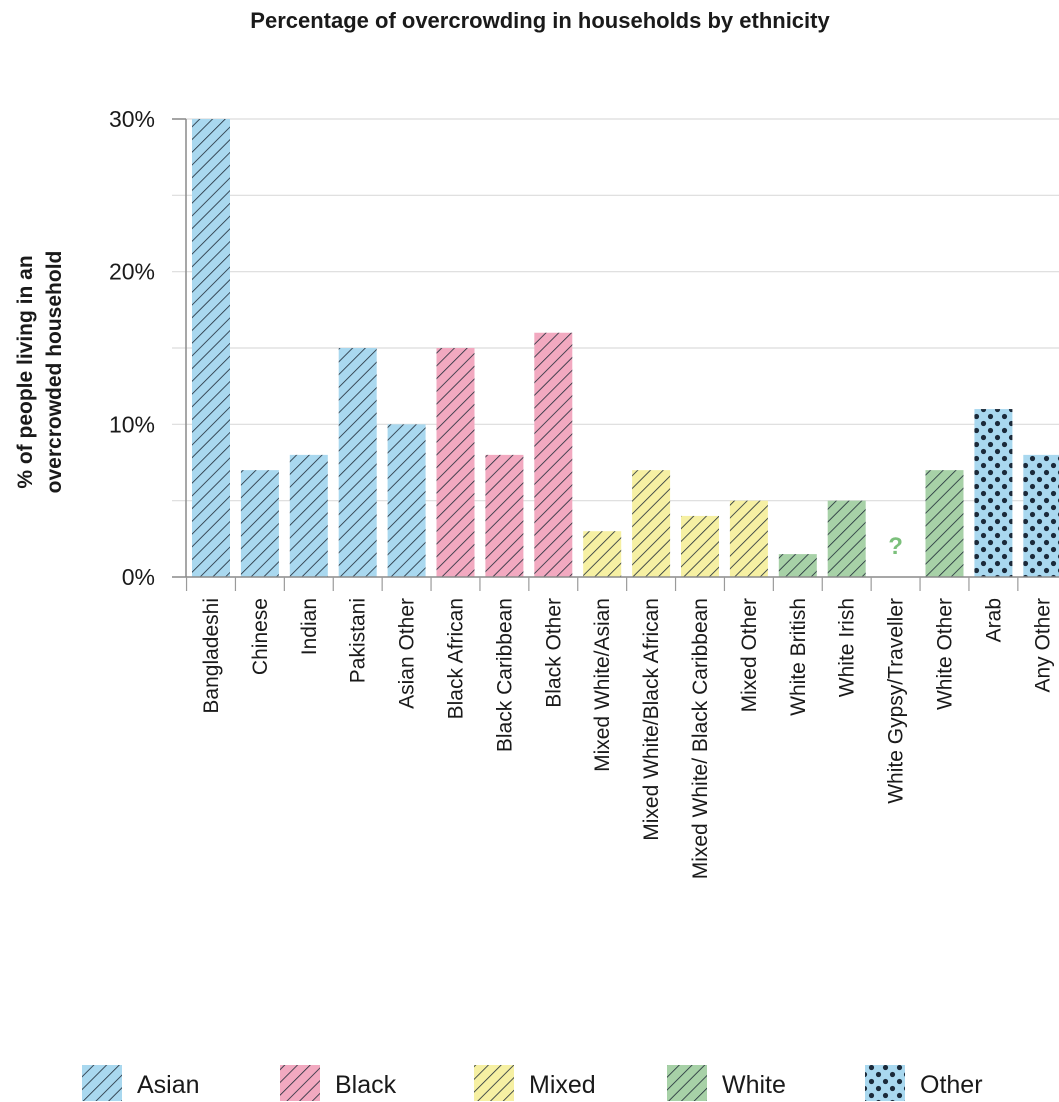  I want to click on legend-item-other: Other, so click(924, 1083).